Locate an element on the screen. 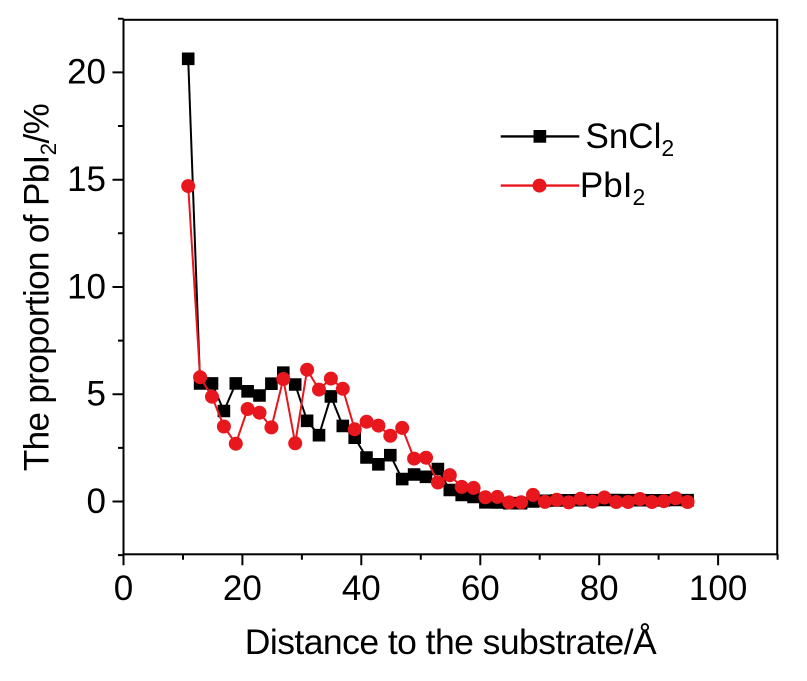 This screenshot has height=681, width=807. svg-text: SnCl2 is located at coordinates (630, 139).